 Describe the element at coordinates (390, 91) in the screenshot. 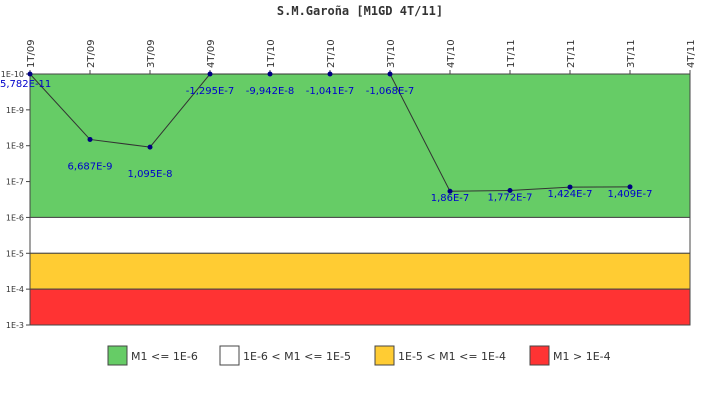

I see `data-label-6: -1,068E-7` at that location.